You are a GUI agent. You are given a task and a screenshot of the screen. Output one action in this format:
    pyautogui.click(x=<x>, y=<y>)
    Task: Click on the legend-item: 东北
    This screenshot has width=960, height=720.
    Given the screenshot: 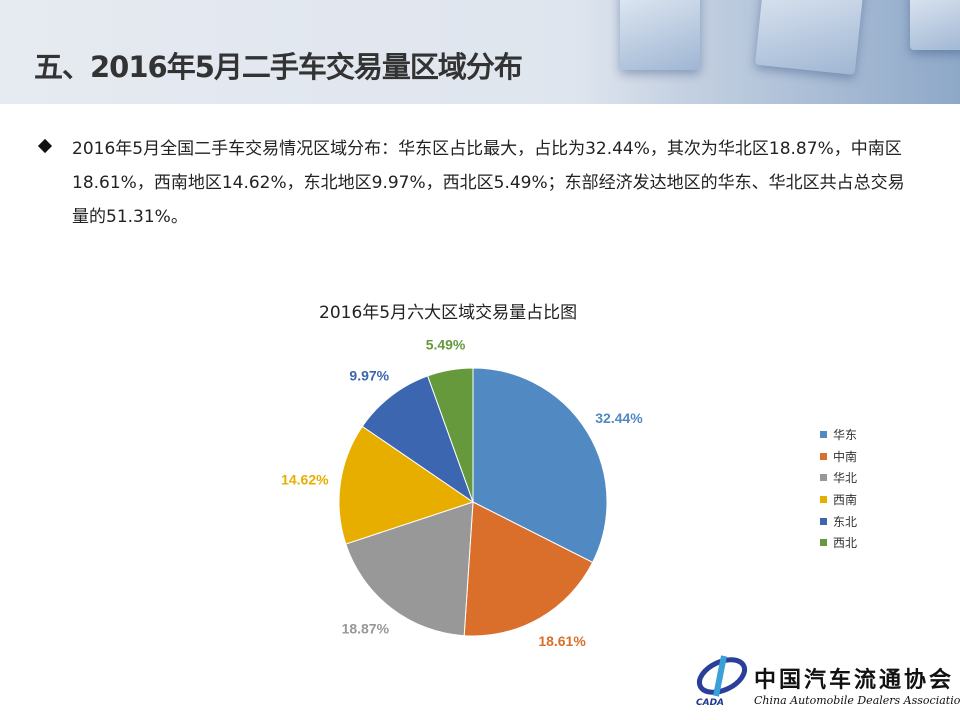 What is the action you would take?
    pyautogui.click(x=838, y=521)
    